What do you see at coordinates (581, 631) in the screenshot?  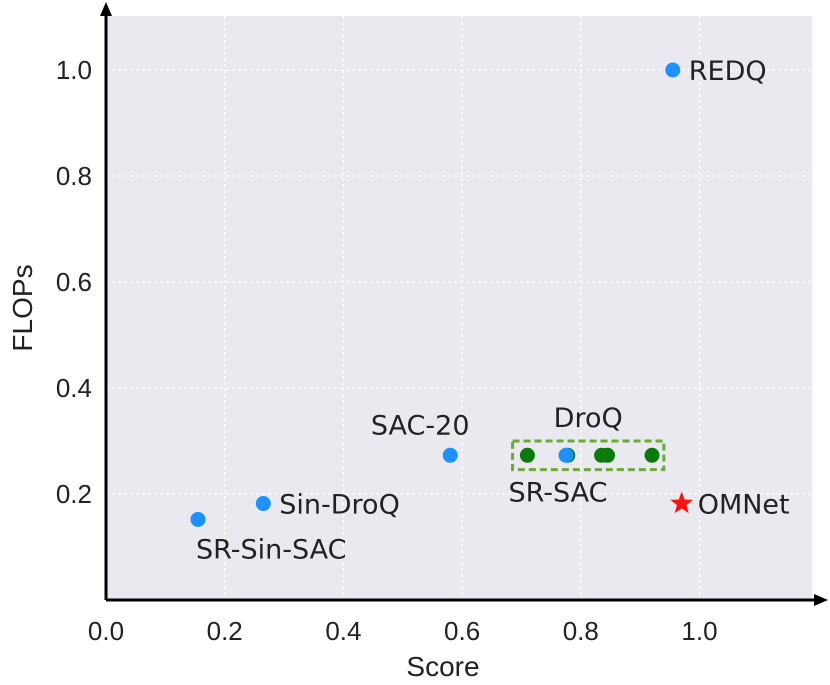 I see `x-tick-label: 0.8` at bounding box center [581, 631].